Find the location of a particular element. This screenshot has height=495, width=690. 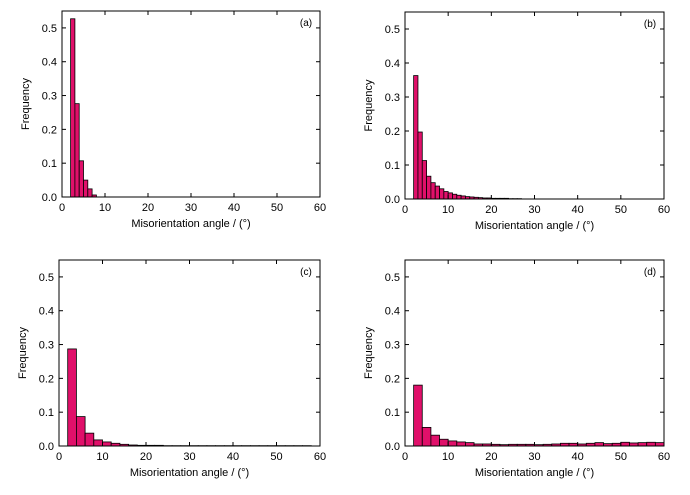

panel-label: (b) is located at coordinates (650, 24).